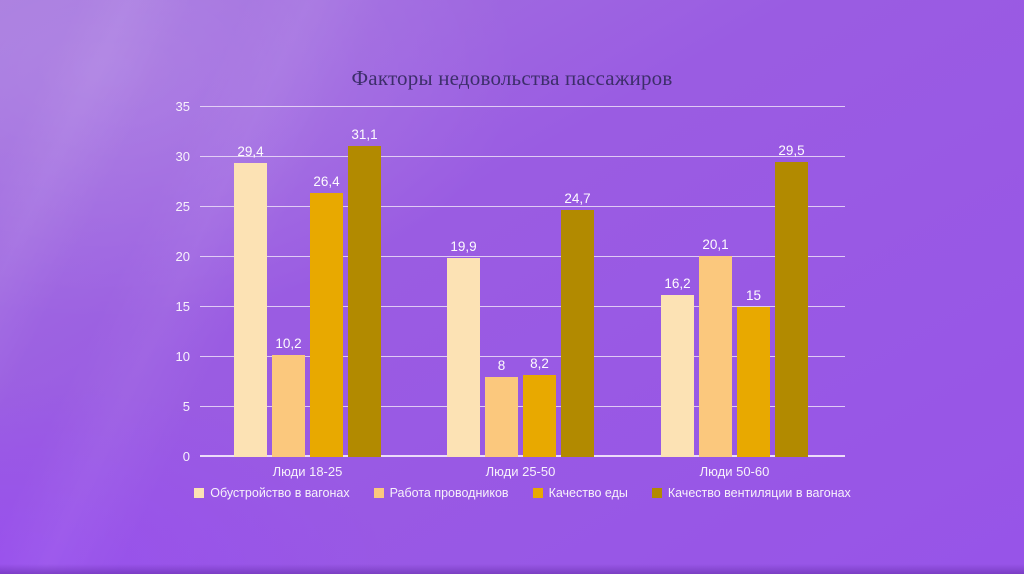  I want to click on y-tick-label: 0, so click(186, 456).